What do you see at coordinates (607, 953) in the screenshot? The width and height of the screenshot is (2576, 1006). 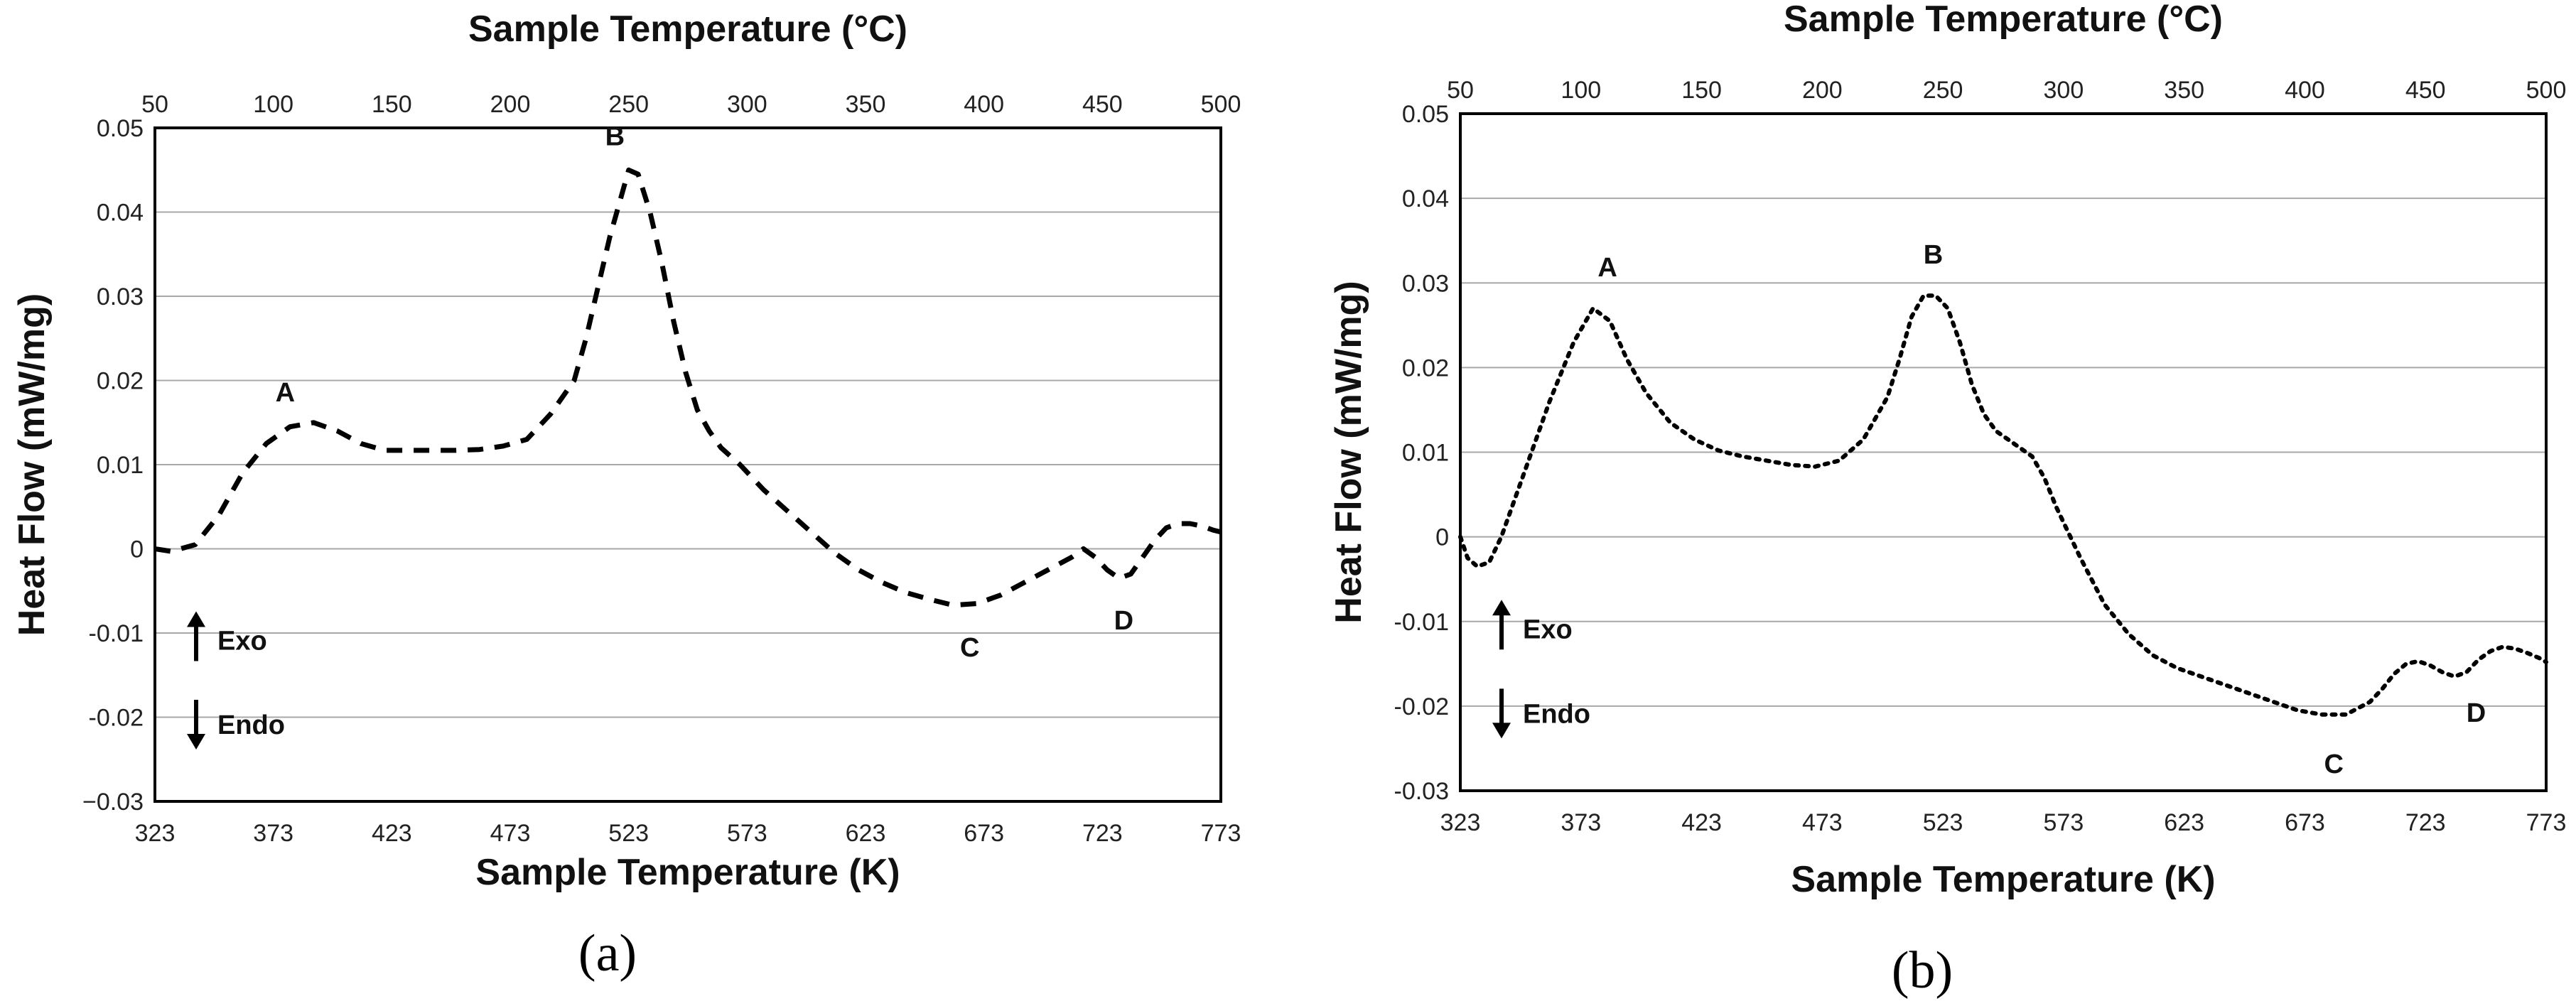 I see `panel-caption: (a)` at bounding box center [607, 953].